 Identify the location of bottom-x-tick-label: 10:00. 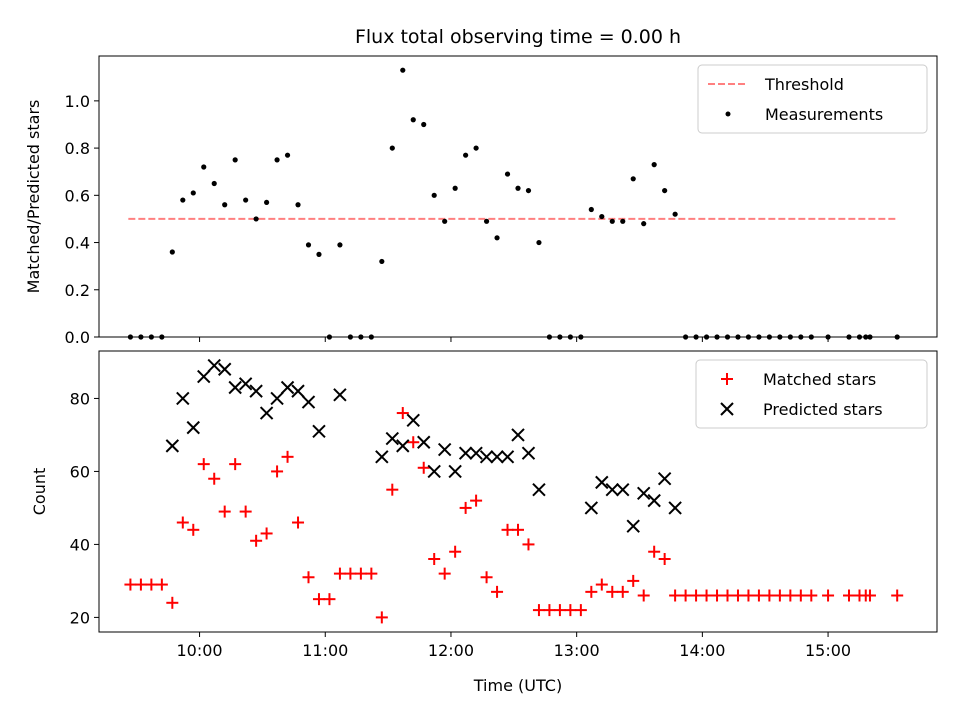
(200, 650).